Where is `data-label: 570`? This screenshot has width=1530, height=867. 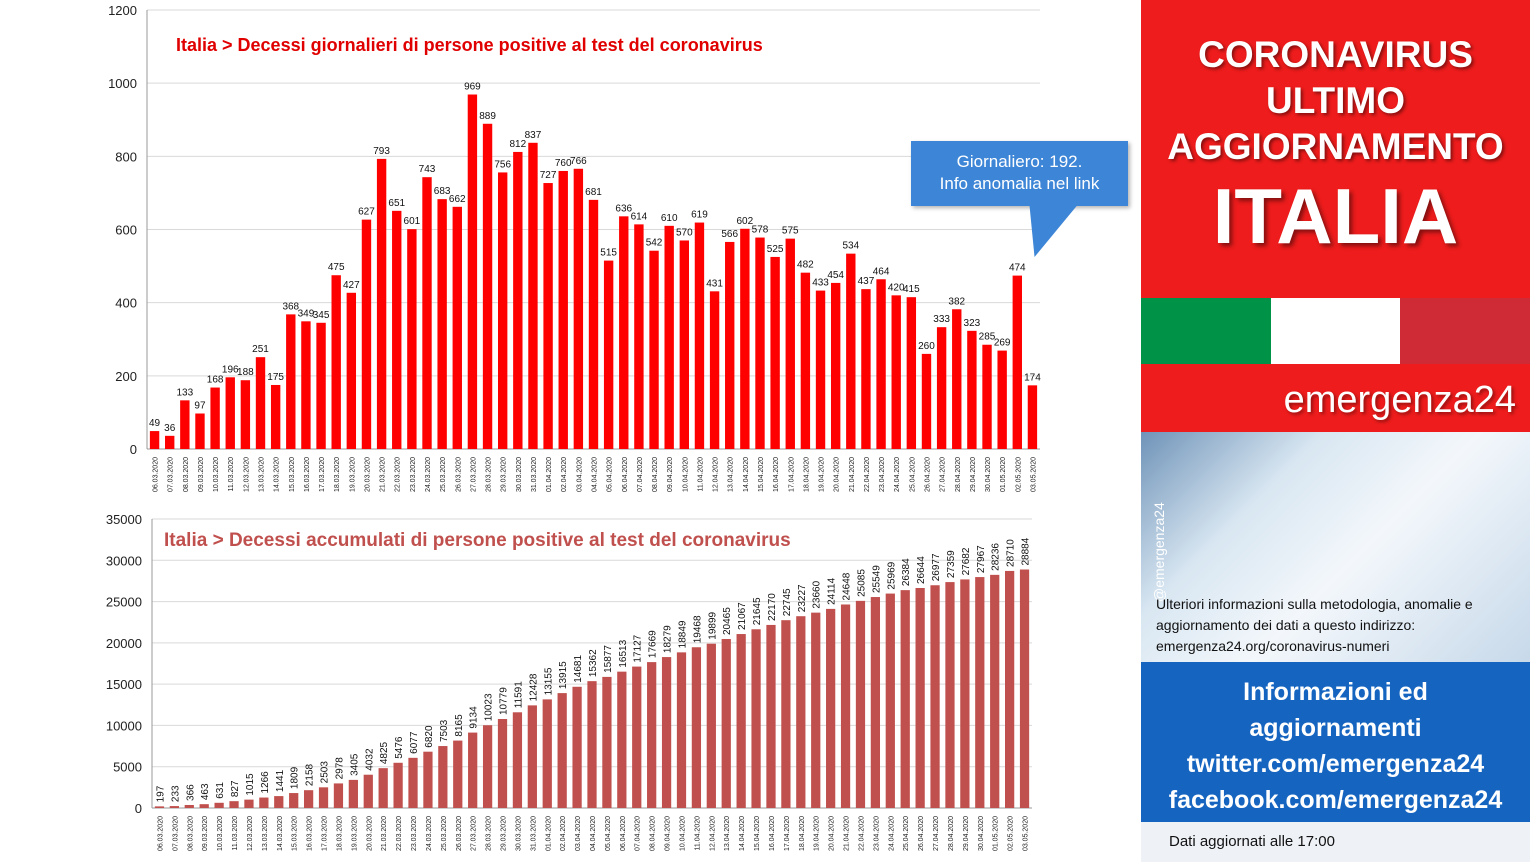
data-label: 570 is located at coordinates (684, 232).